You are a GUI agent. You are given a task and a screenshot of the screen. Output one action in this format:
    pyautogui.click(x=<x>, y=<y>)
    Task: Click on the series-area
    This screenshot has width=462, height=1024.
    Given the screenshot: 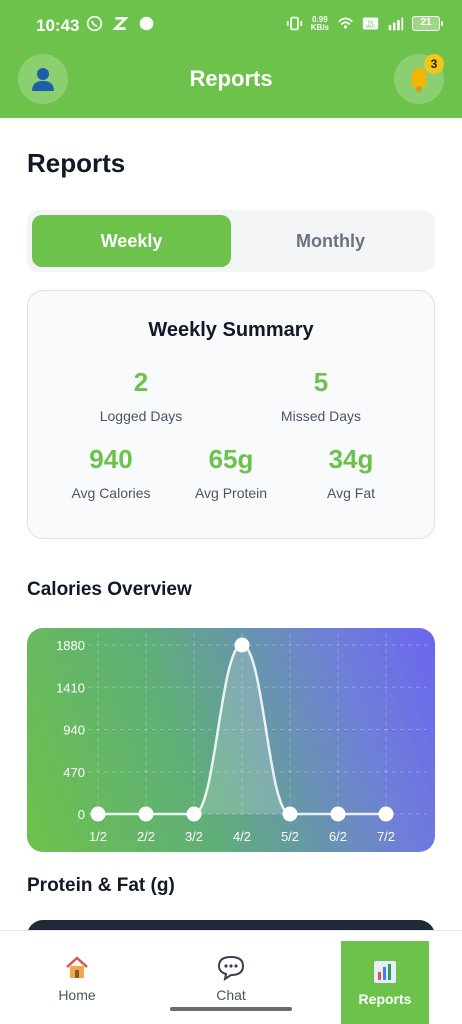 What is the action you would take?
    pyautogui.click(x=242, y=729)
    